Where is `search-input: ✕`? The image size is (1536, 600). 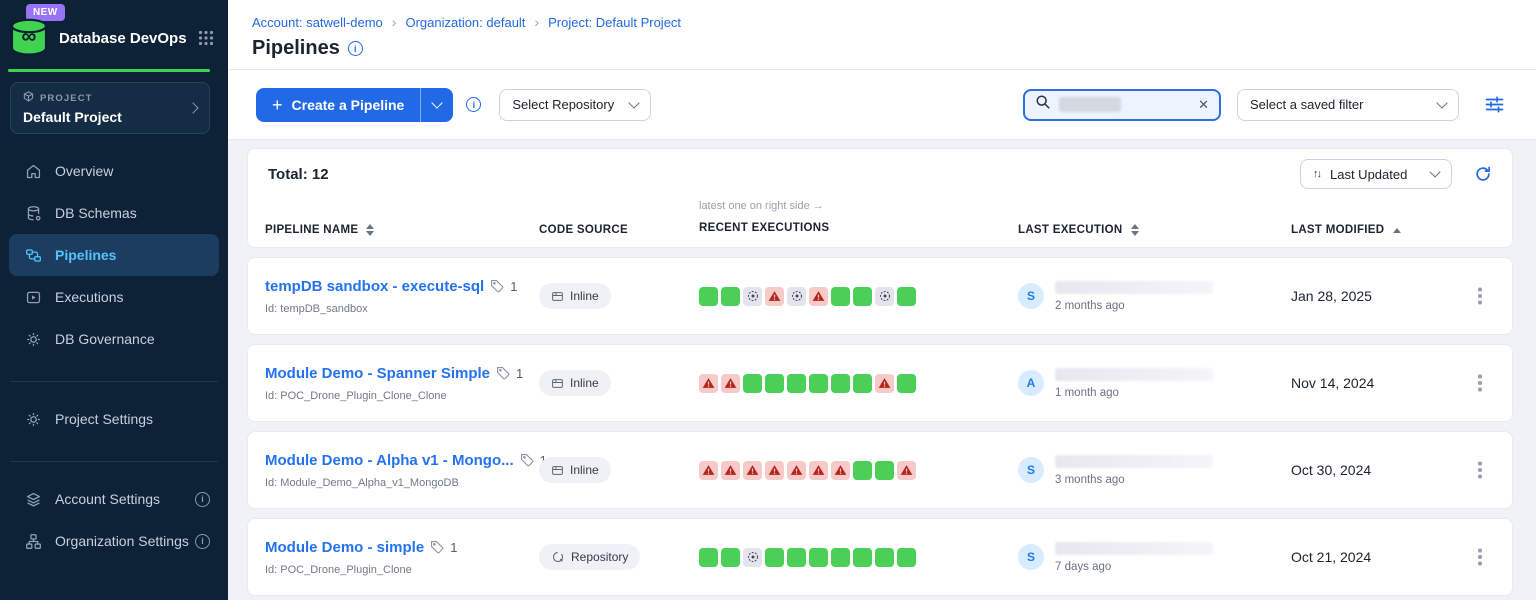
search-input: ✕ is located at coordinates (1122, 104).